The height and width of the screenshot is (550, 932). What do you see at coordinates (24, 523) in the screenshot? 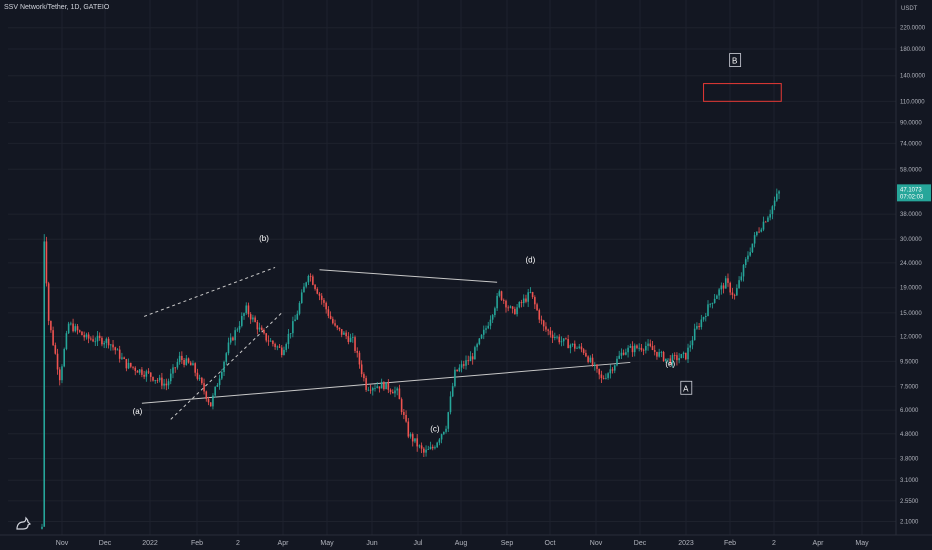
I see `tradingview-logo-icon` at bounding box center [24, 523].